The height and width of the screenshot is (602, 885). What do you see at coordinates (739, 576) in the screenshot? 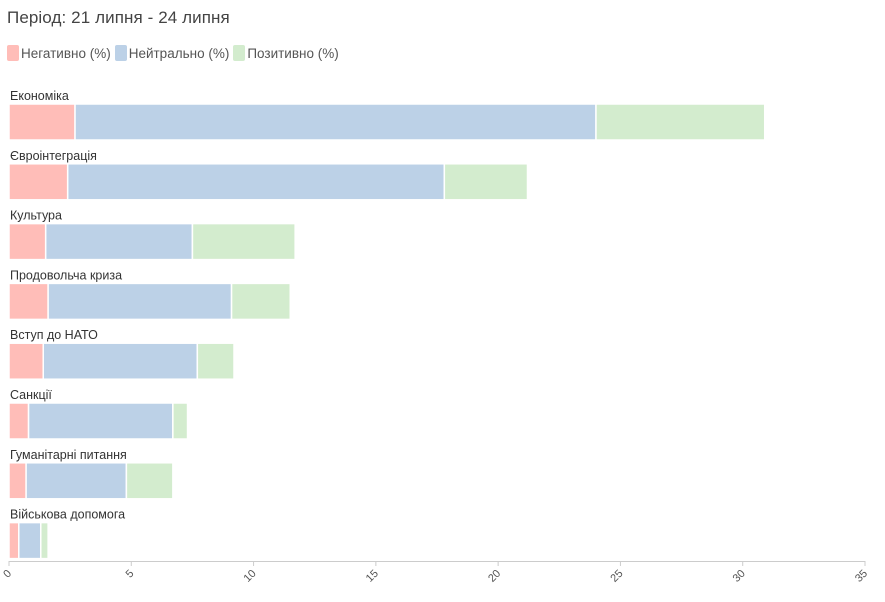
I see `x-tick-label: 30` at bounding box center [739, 576].